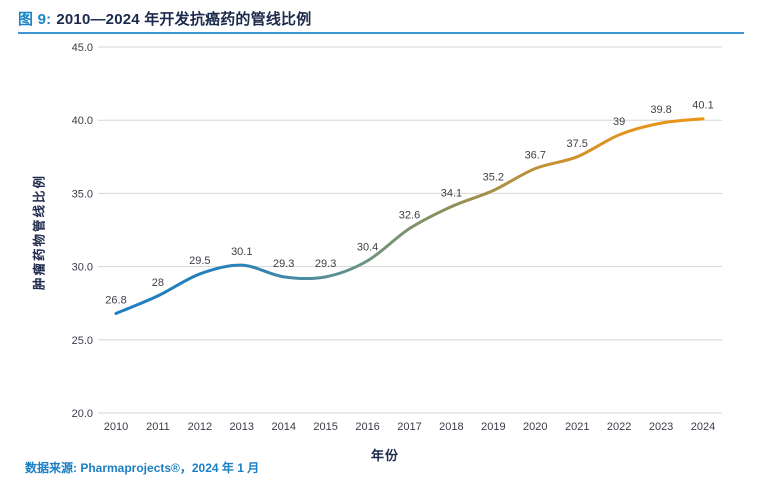  Describe the element at coordinates (35, 19) in the screenshot. I see `figure-number: 图 9:` at that location.